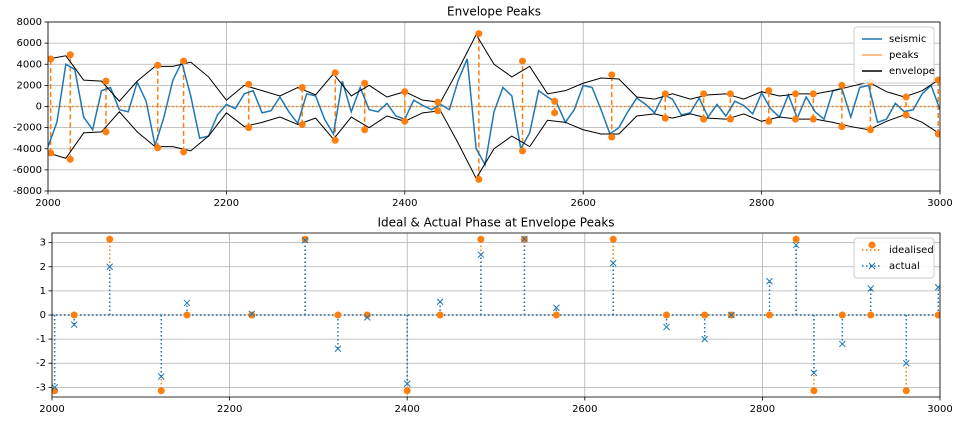 Image resolution: width=960 pixels, height=427 pixels. I want to click on x-tick-label: 2200, so click(226, 203).